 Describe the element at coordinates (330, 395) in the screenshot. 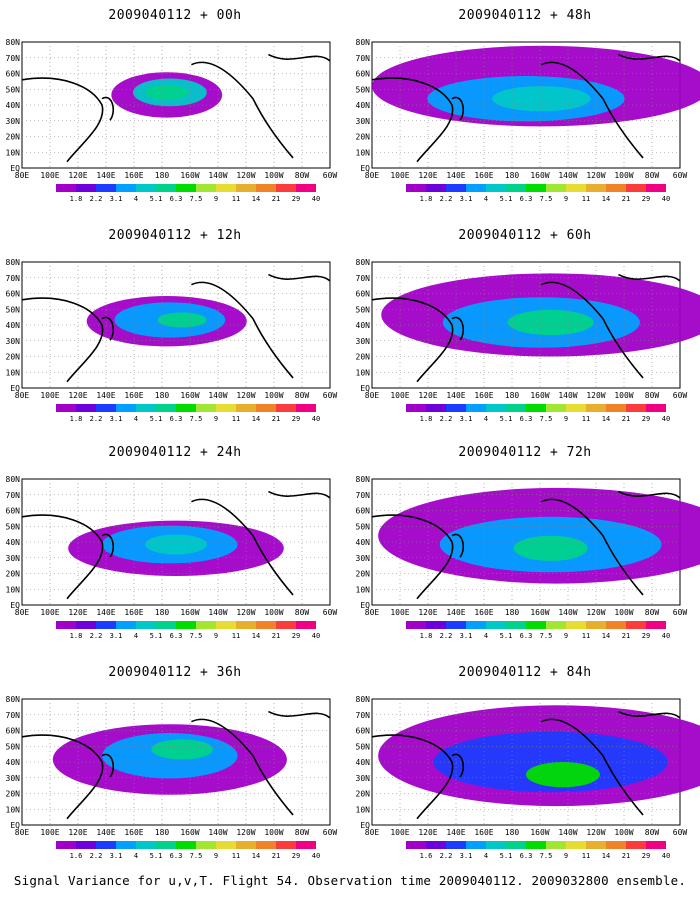

I see `lon-tick-label: 60W` at that location.